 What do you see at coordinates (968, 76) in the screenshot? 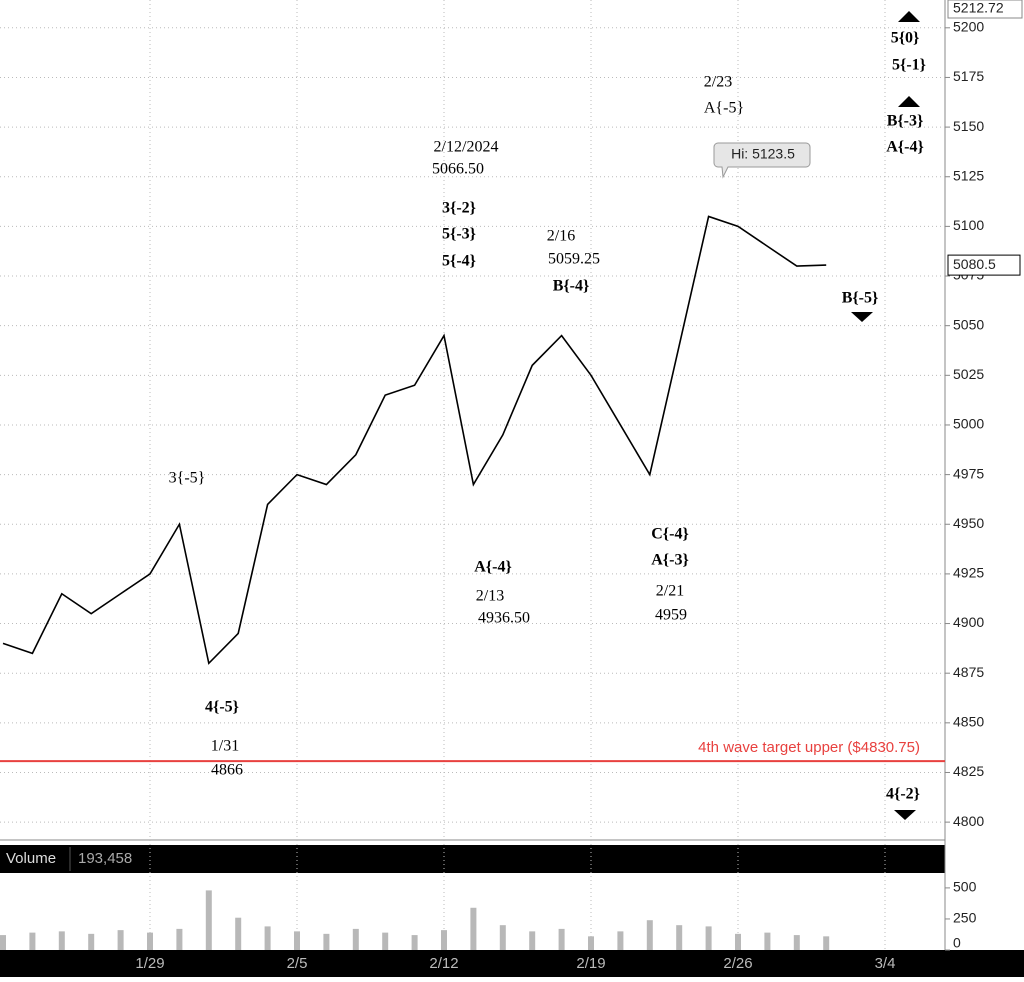
I see `y-tick-label: 5175` at bounding box center [968, 76].